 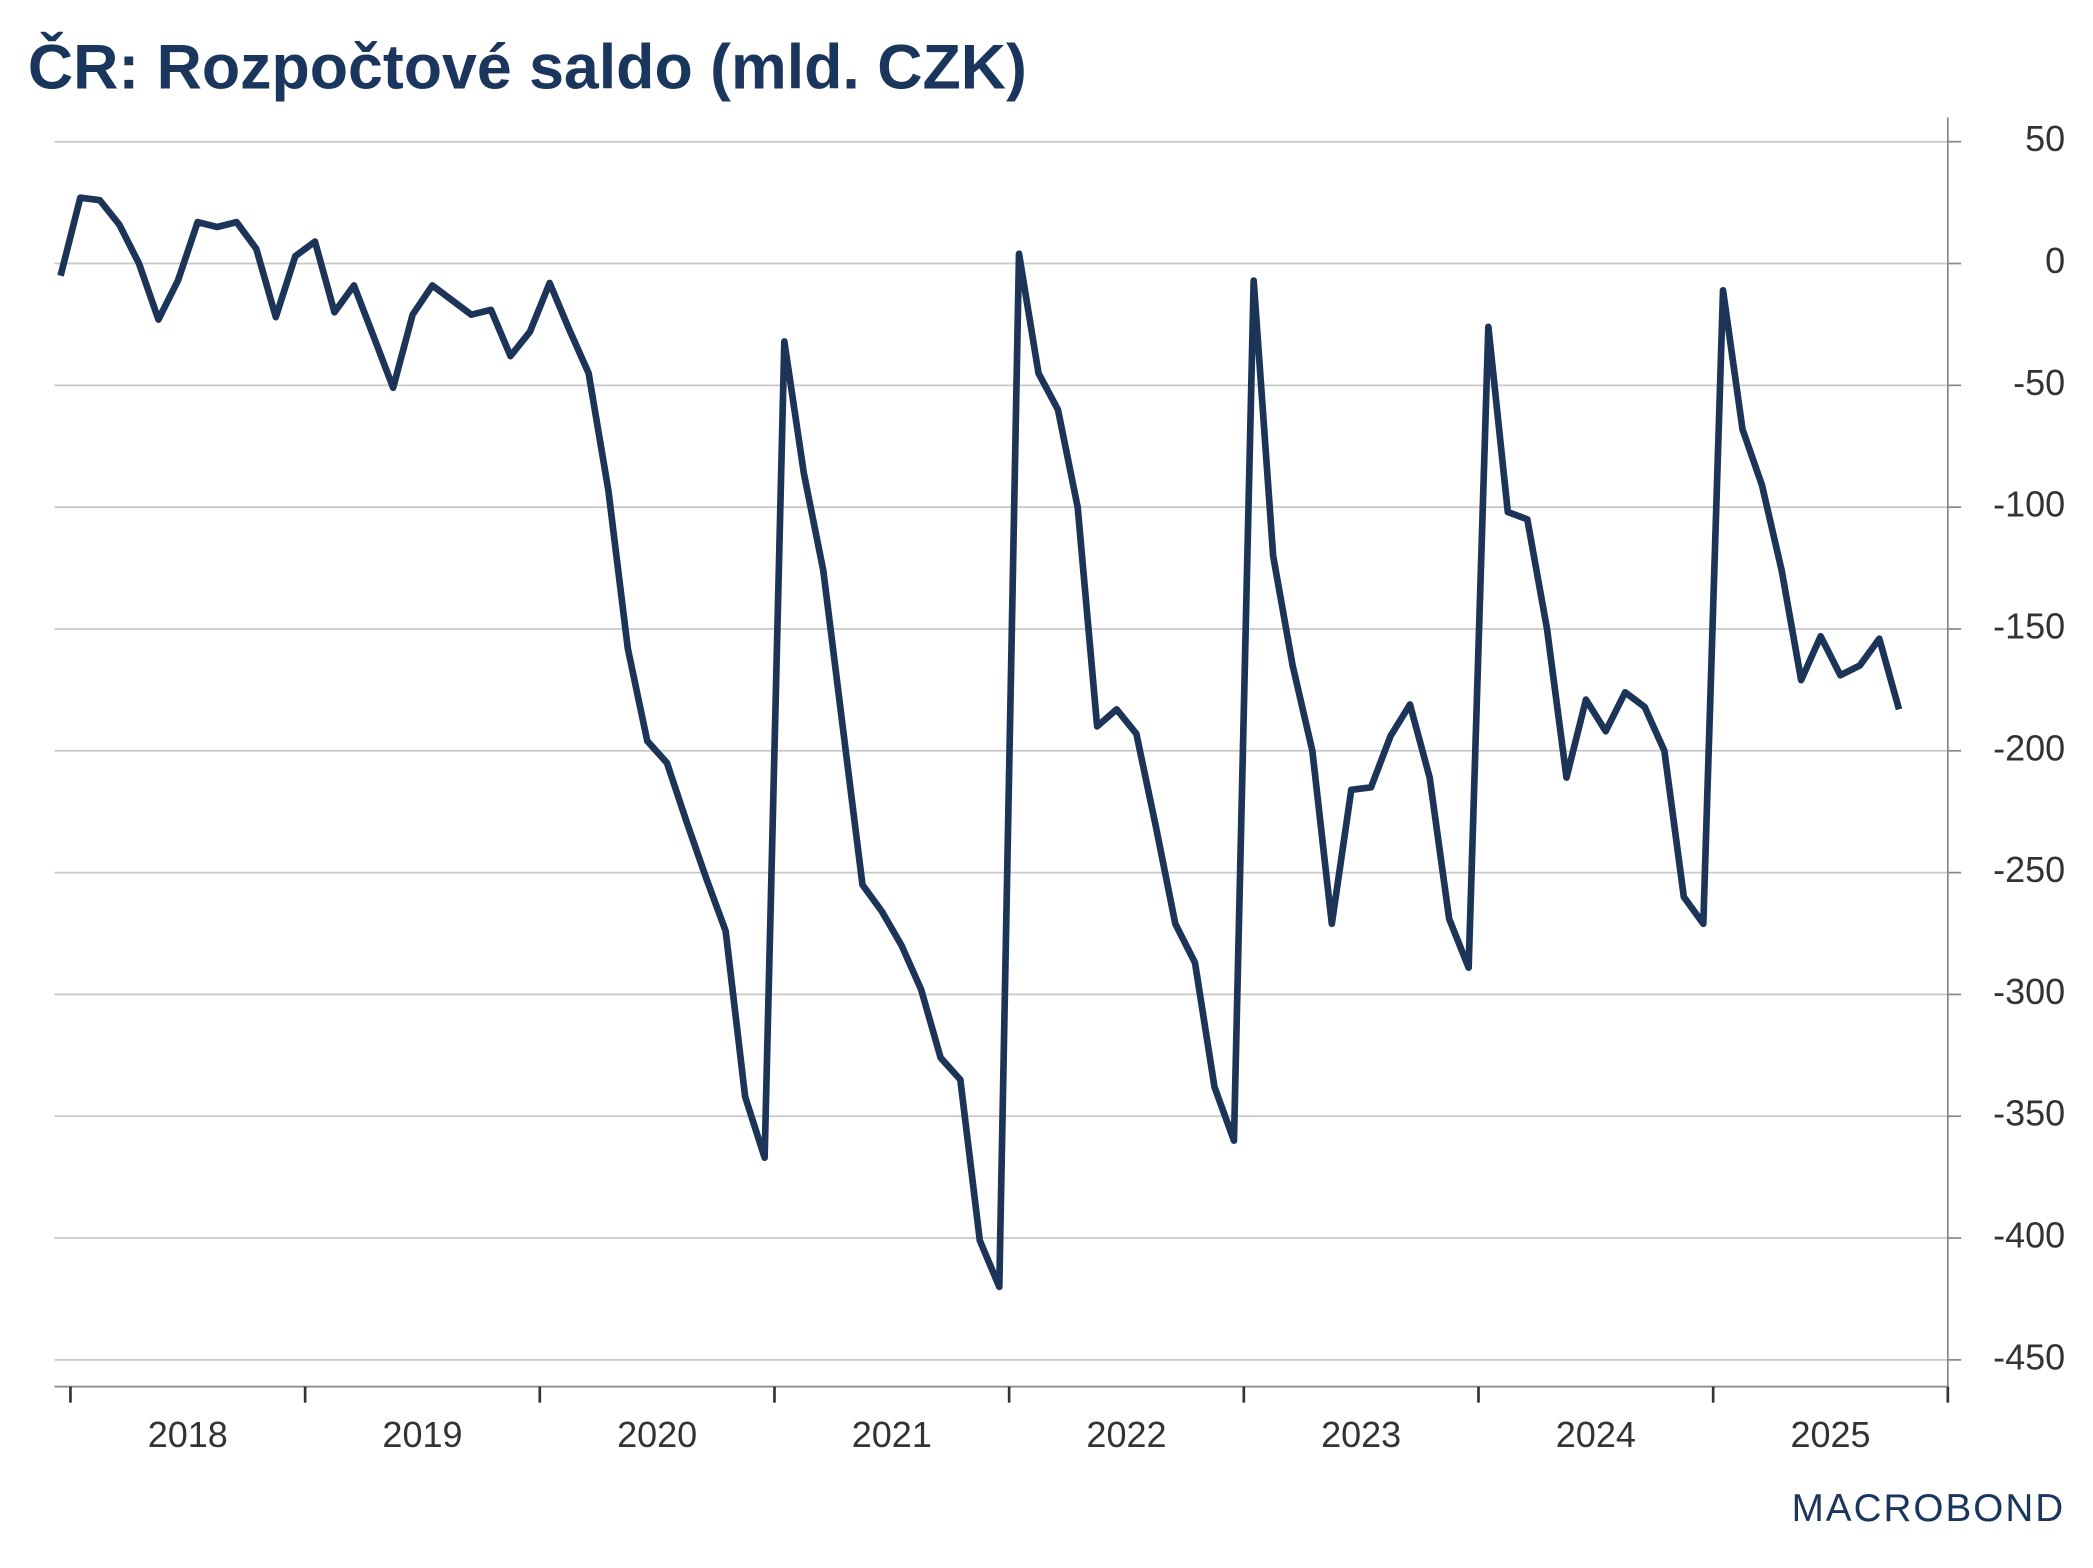 I want to click on y-tick-label: -50, so click(x=2039, y=382).